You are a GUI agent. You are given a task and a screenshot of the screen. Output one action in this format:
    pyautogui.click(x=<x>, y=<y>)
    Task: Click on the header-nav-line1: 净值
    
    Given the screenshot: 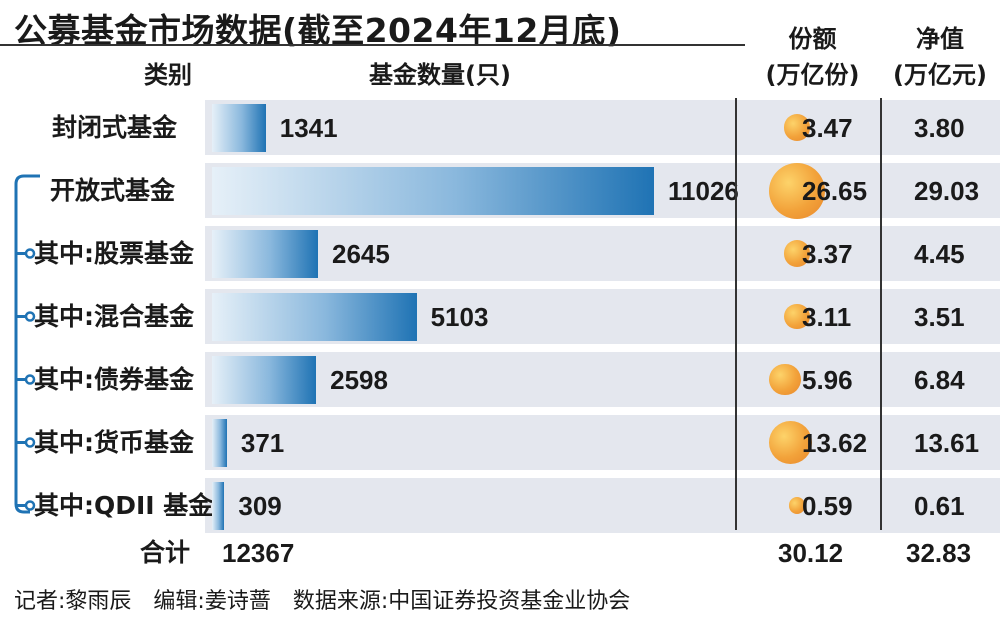 What is the action you would take?
    pyautogui.click(x=940, y=39)
    